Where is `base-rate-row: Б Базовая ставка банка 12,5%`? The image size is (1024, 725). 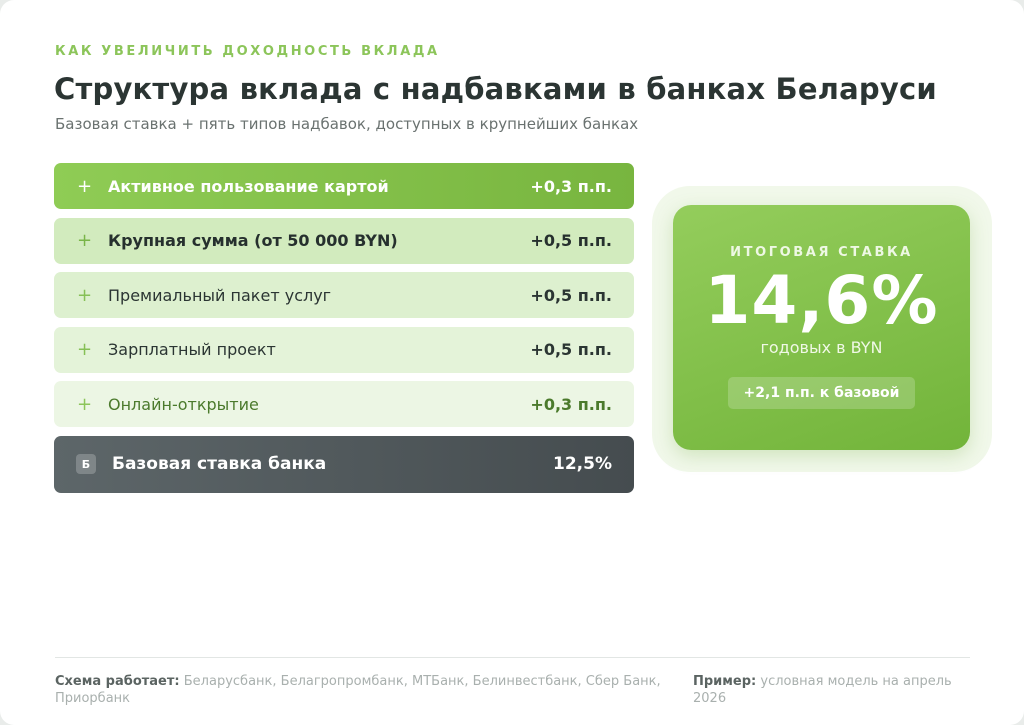
base-rate-row: Б Базовая ставка банка 12,5% is located at coordinates (344, 464).